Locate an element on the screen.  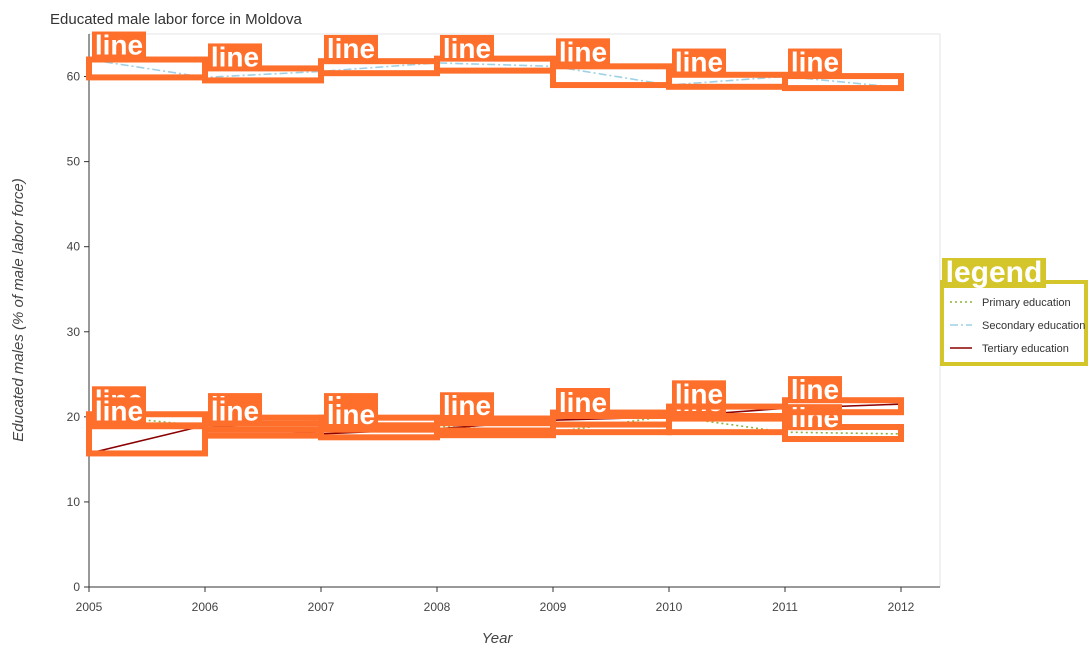
y-tick-label: 40 is located at coordinates (74, 247).